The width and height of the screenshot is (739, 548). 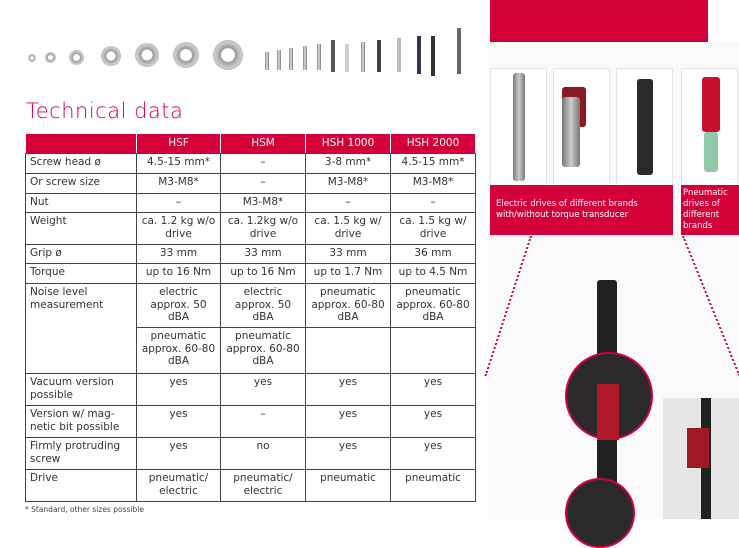 I want to click on row-label: Nut, so click(x=81, y=203).